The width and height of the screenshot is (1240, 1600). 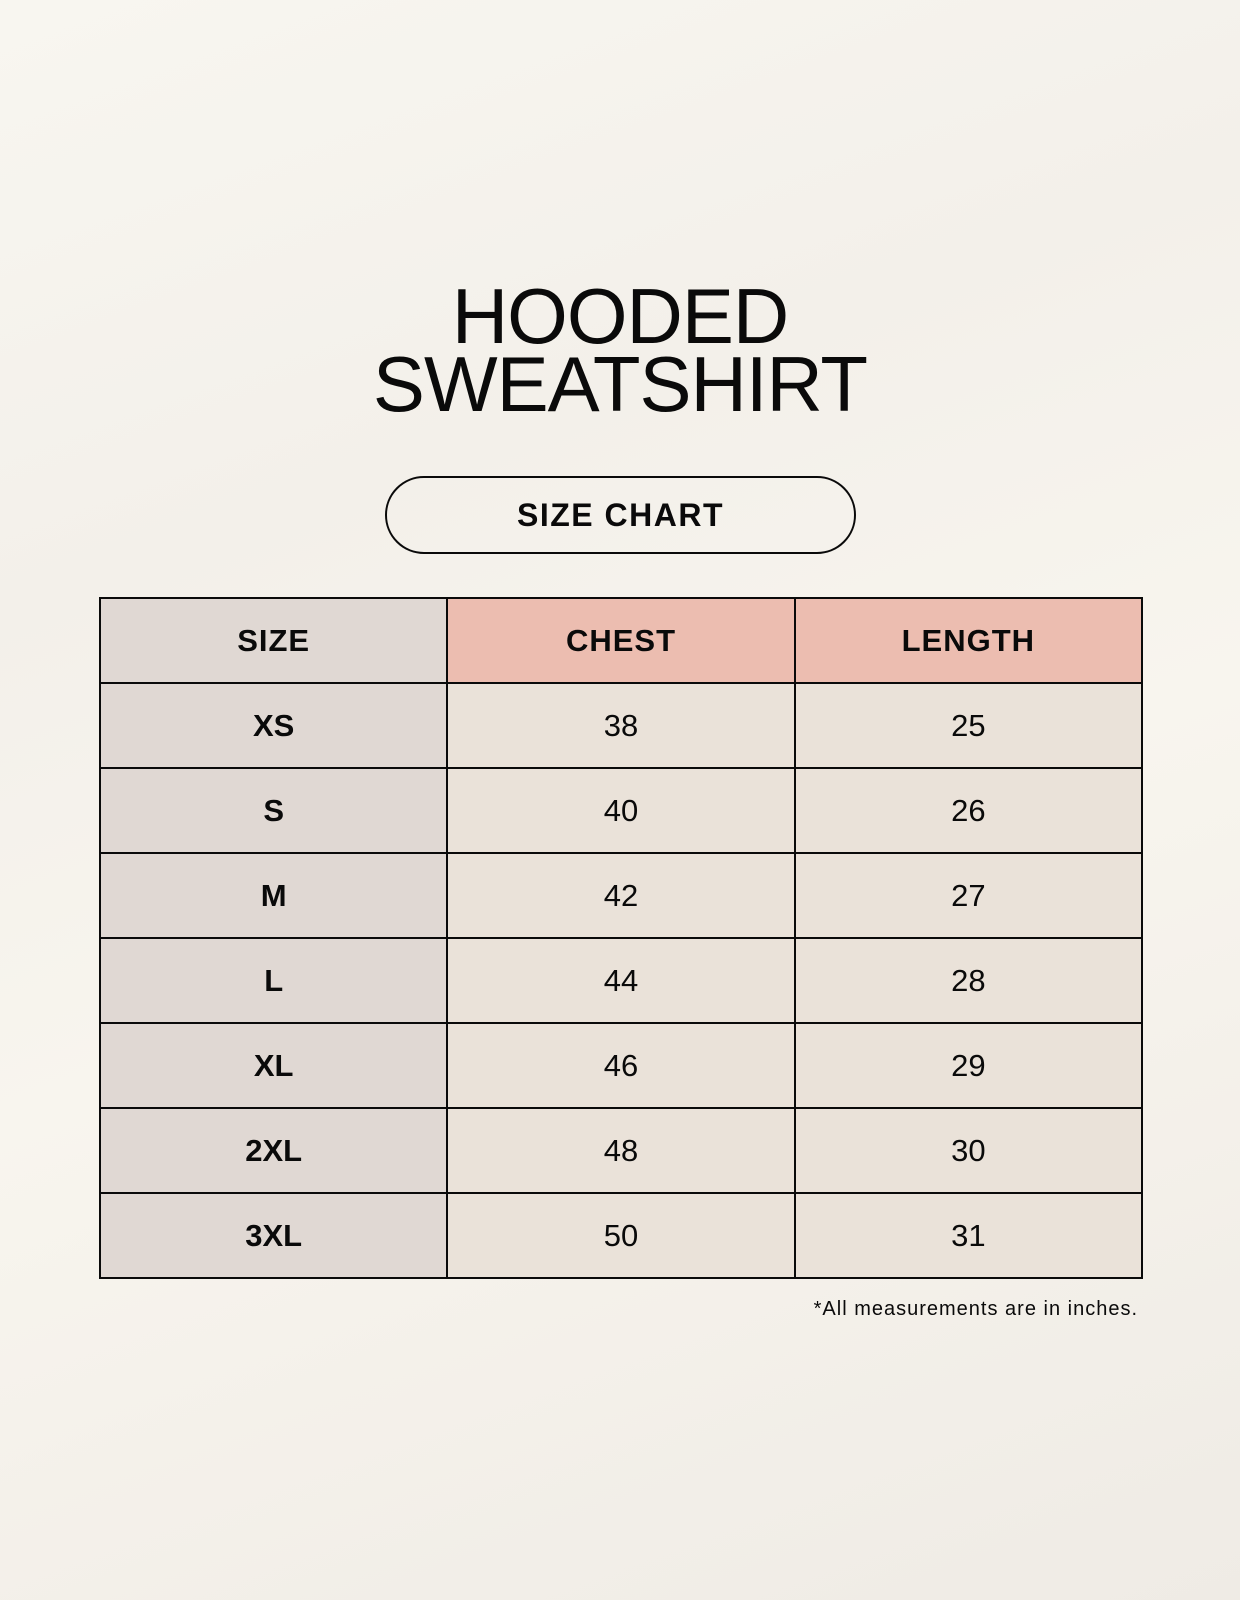 I want to click on cell-length: 25, so click(x=968, y=725).